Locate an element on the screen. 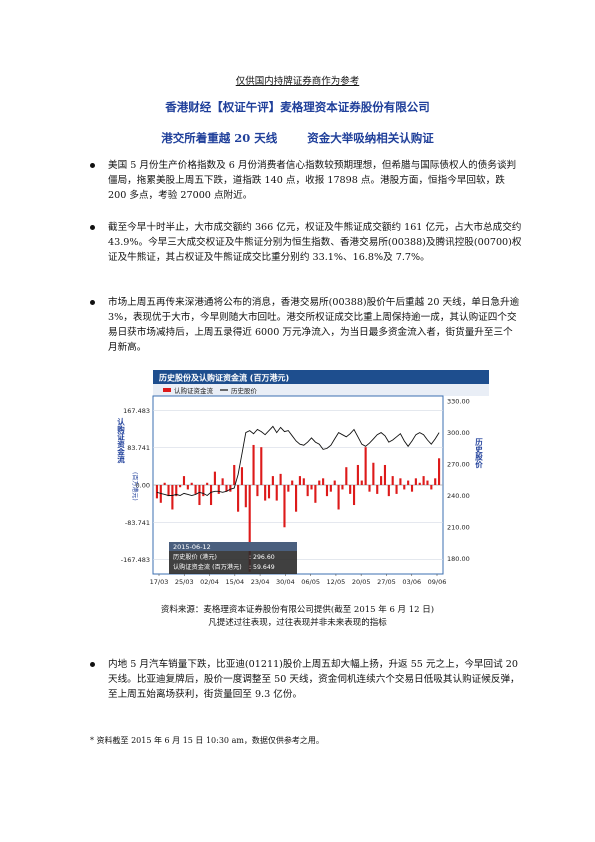 Image resolution: width=595 pixels, height=842 pixels. x-tick-label: 25/03 is located at coordinates (184, 582).